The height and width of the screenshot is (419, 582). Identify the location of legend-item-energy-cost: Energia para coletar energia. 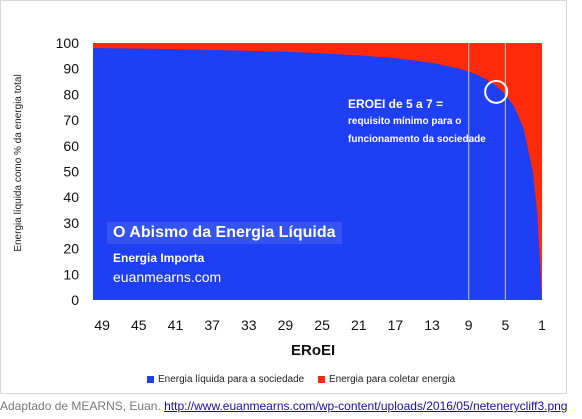
(386, 379).